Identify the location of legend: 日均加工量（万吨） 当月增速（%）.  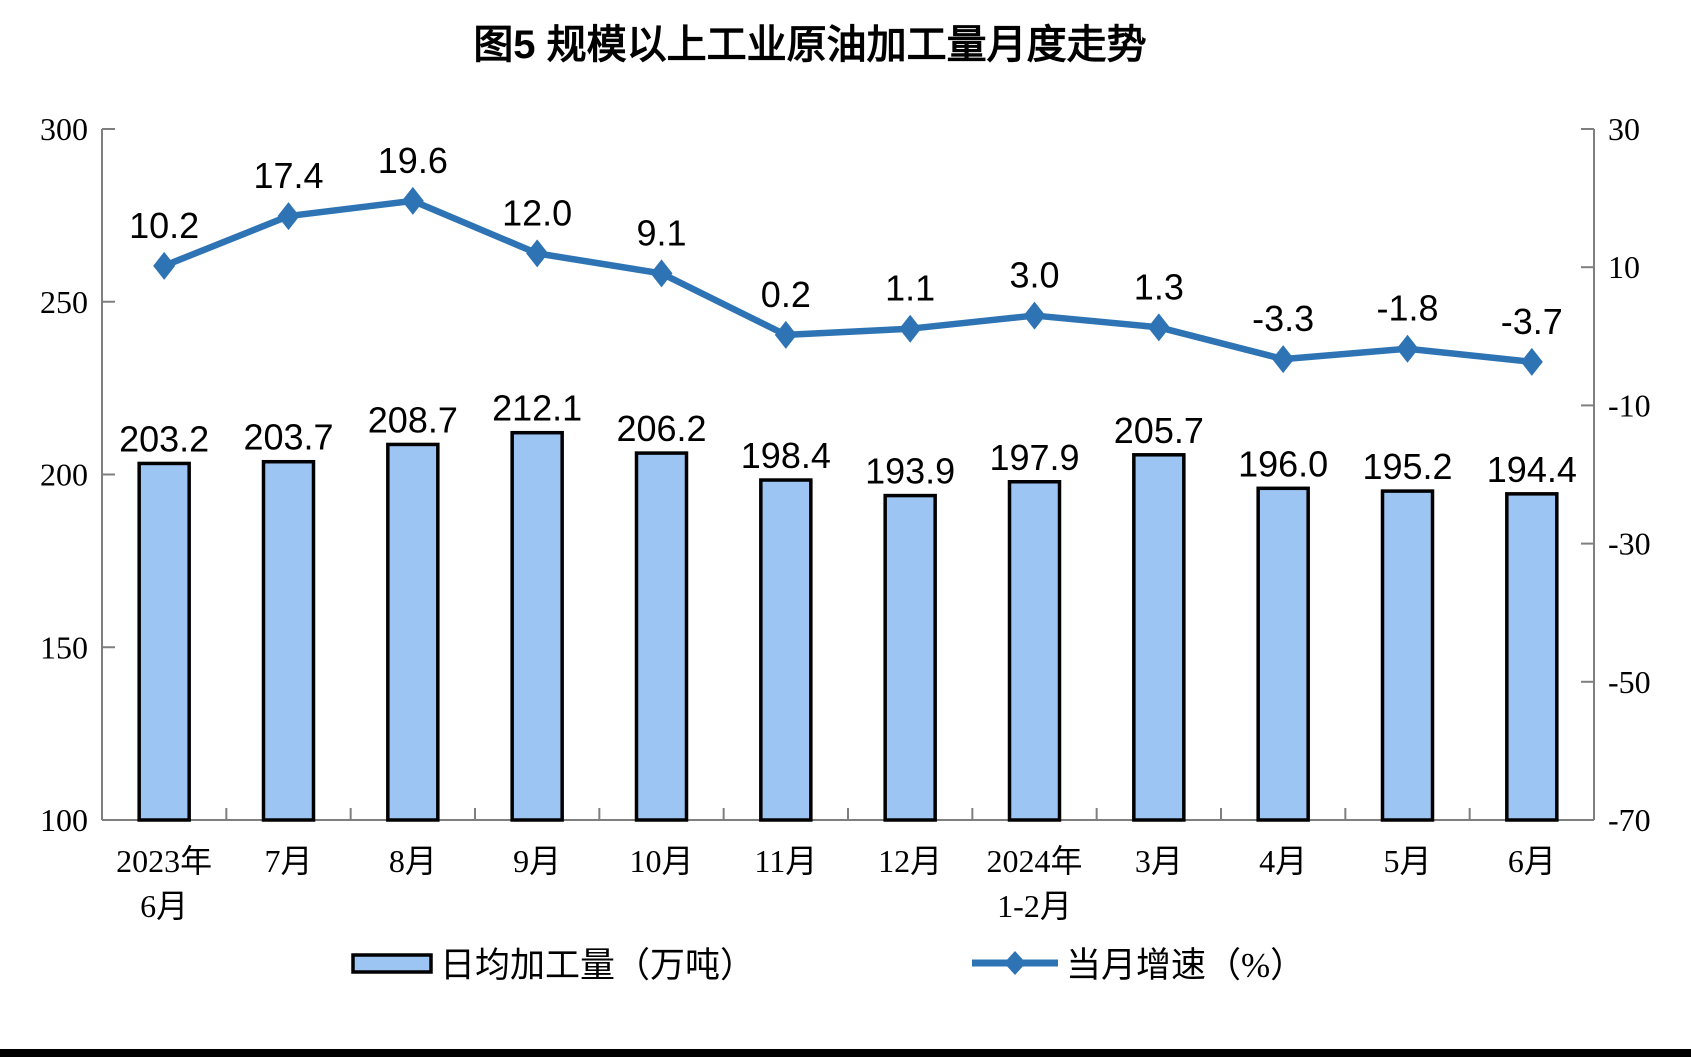
(828, 965).